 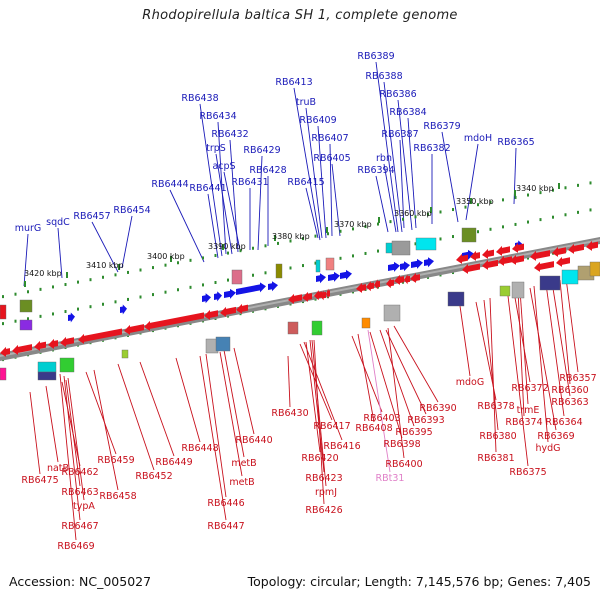 What do you see at coordinates (225, 526) in the screenshot?
I see `gene-label: RB6447` at bounding box center [225, 526].